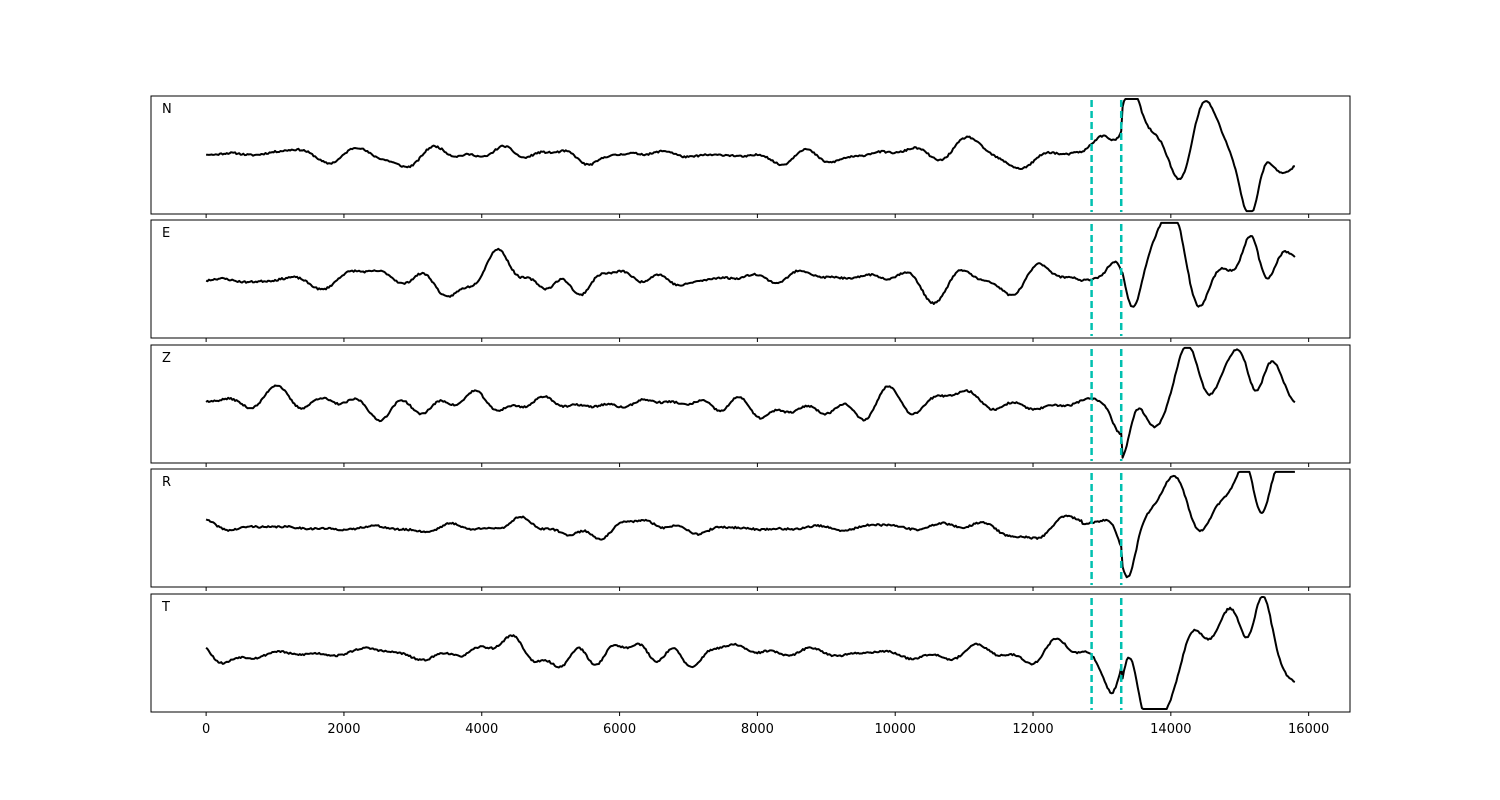 This screenshot has height=800, width=1500. Describe the element at coordinates (165, 607) in the screenshot. I see `panel-label: T` at that location.